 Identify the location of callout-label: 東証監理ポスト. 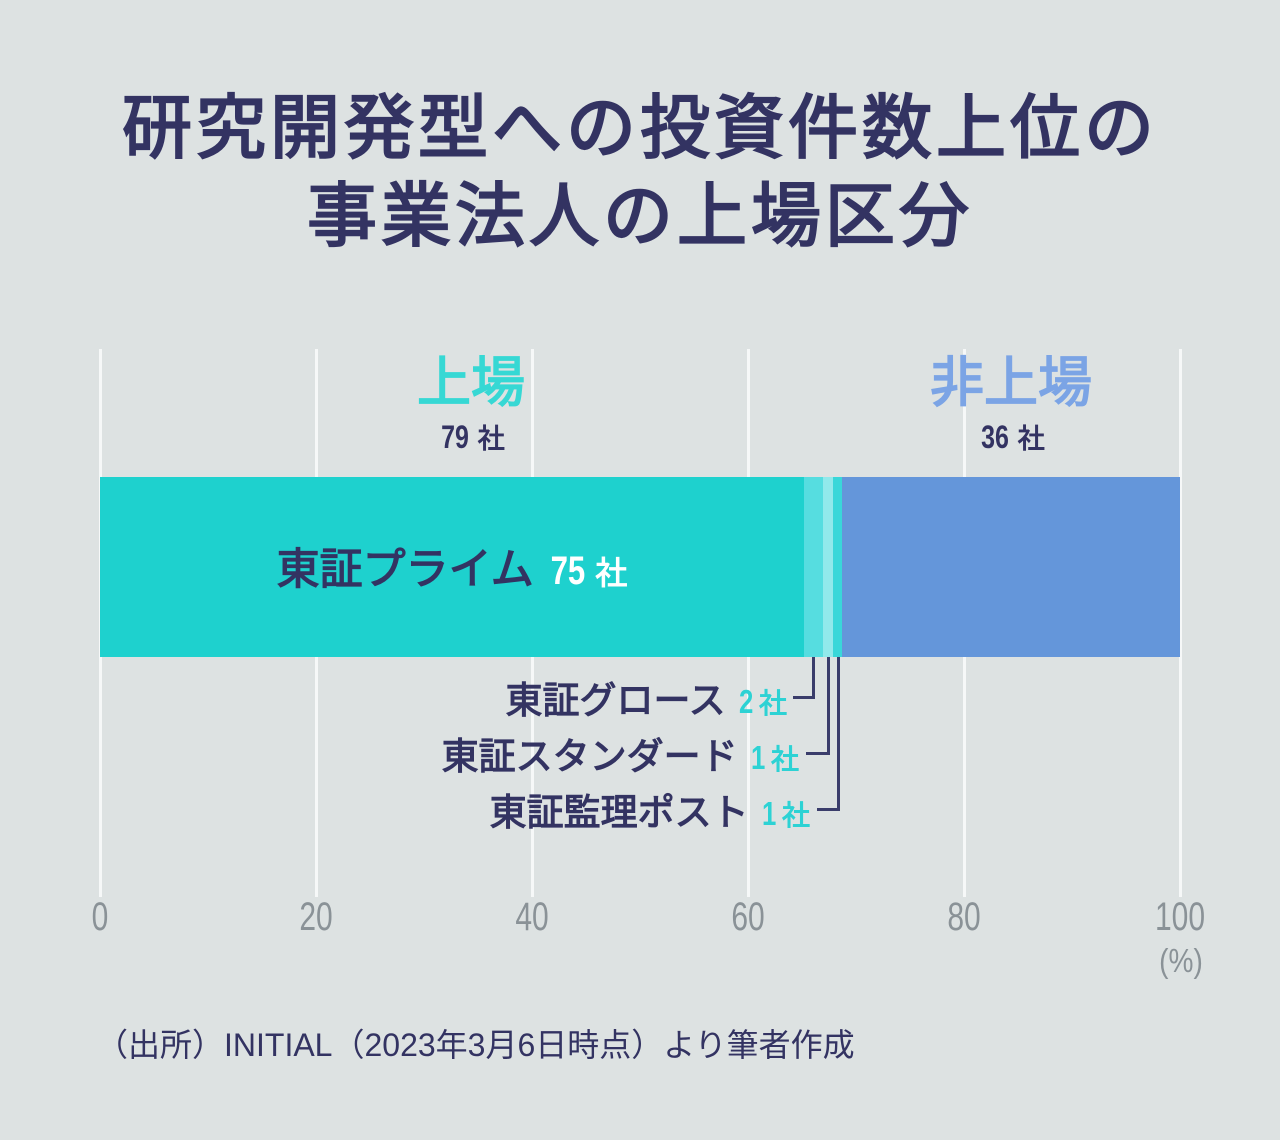
(619, 812).